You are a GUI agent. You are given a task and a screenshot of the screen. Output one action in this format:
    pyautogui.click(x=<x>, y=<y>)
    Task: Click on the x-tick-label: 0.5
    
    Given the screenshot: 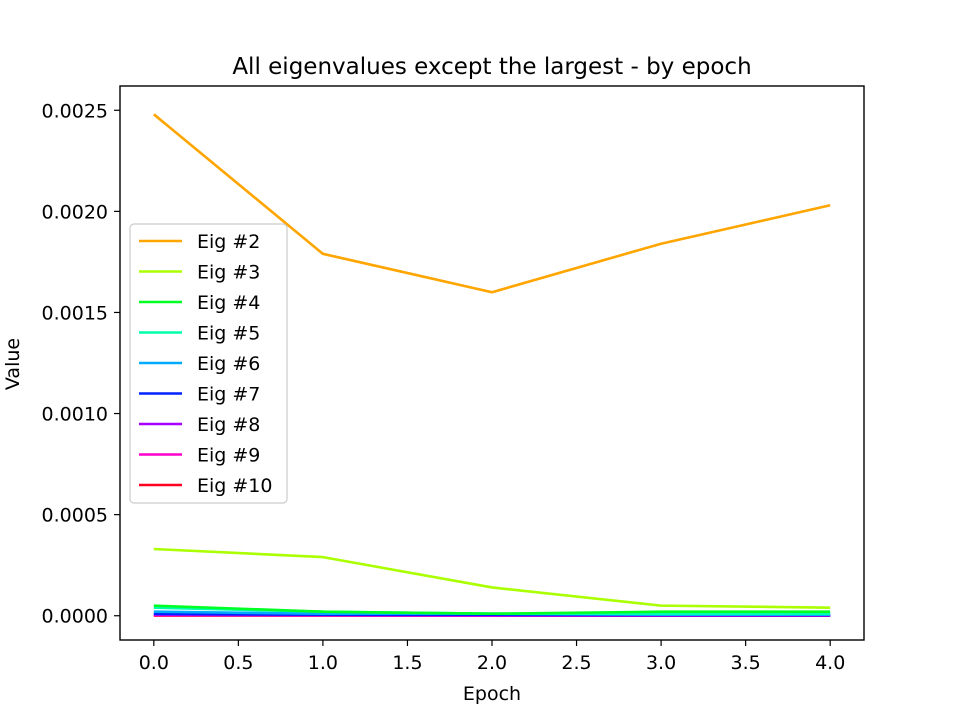 What is the action you would take?
    pyautogui.click(x=238, y=663)
    